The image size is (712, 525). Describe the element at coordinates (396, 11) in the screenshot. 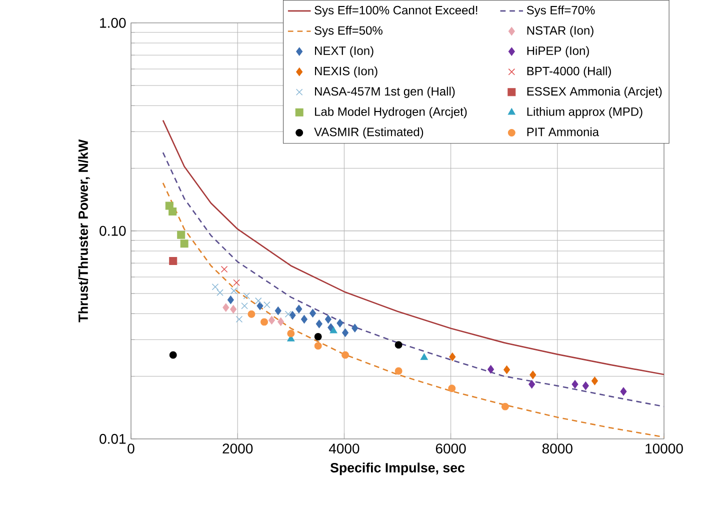

I see `legend-label: Sys Eff=100% Cannot Exceed!` at that location.